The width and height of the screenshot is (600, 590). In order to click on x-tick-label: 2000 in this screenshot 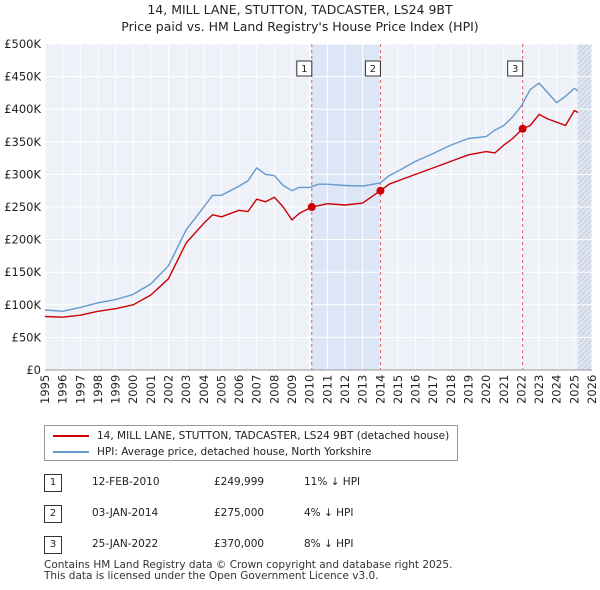, I will do `click(133, 389)`.